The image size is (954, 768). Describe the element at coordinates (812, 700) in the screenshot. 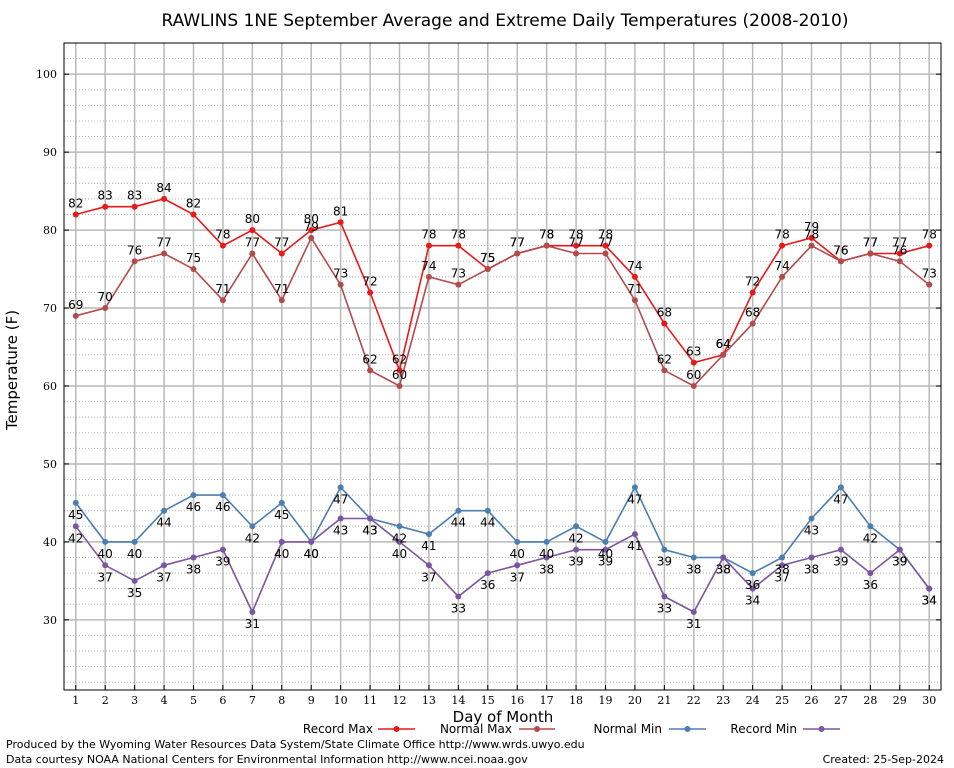

I see `x-tick-label: 26` at that location.